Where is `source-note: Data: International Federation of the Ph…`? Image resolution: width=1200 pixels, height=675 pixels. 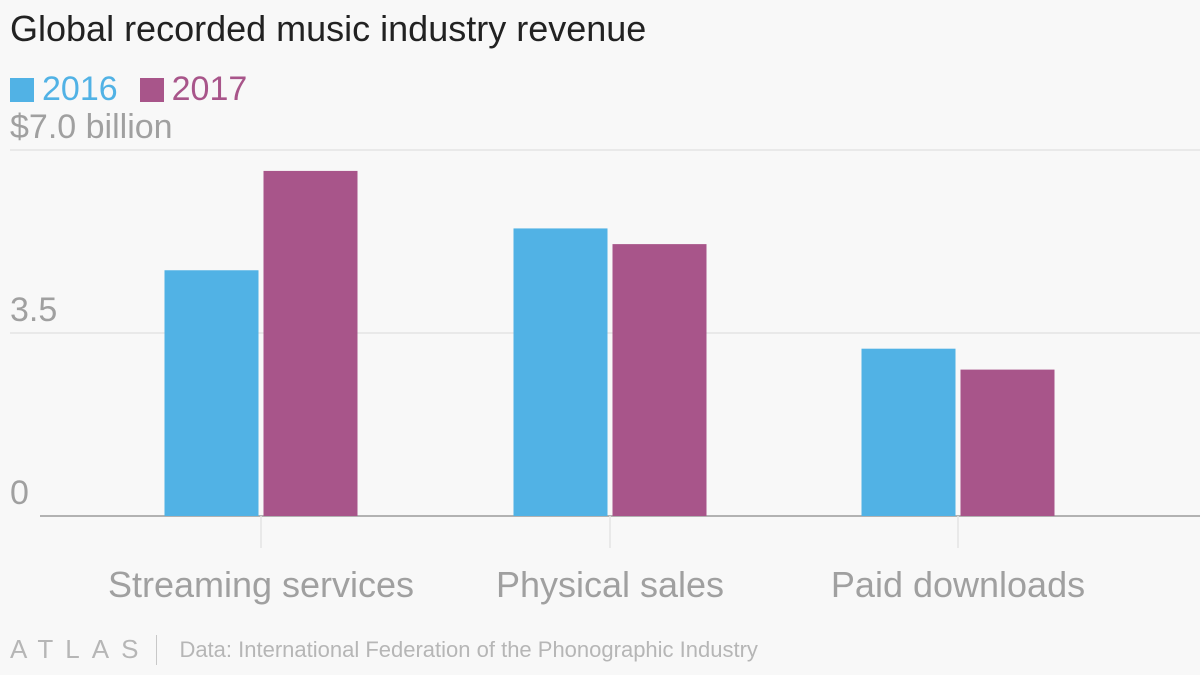
source-note: Data: International Federation of the Ph… is located at coordinates (468, 649).